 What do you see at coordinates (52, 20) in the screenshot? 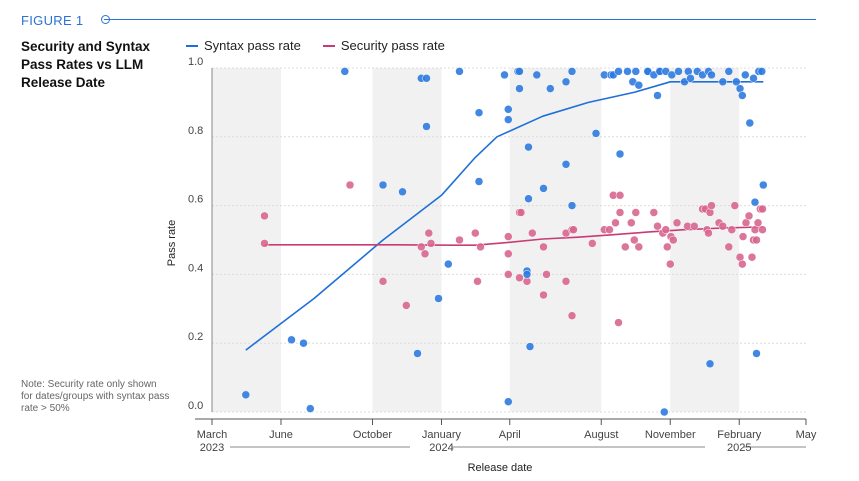
I see `figure-label: FIGURE 1` at bounding box center [52, 20].